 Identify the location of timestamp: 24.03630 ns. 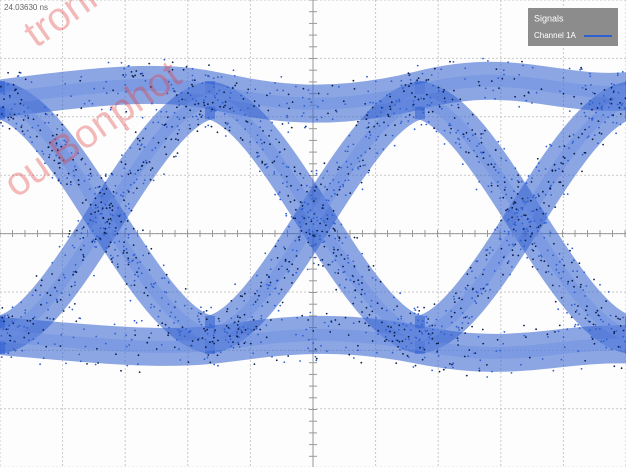
(26, 7).